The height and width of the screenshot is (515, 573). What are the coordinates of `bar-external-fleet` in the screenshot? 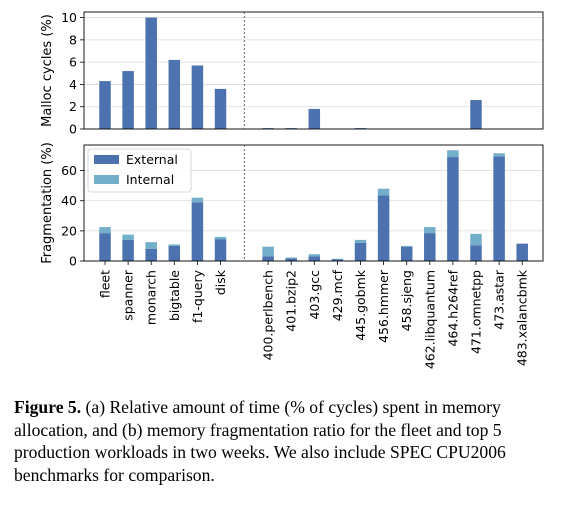 It's located at (105, 247).